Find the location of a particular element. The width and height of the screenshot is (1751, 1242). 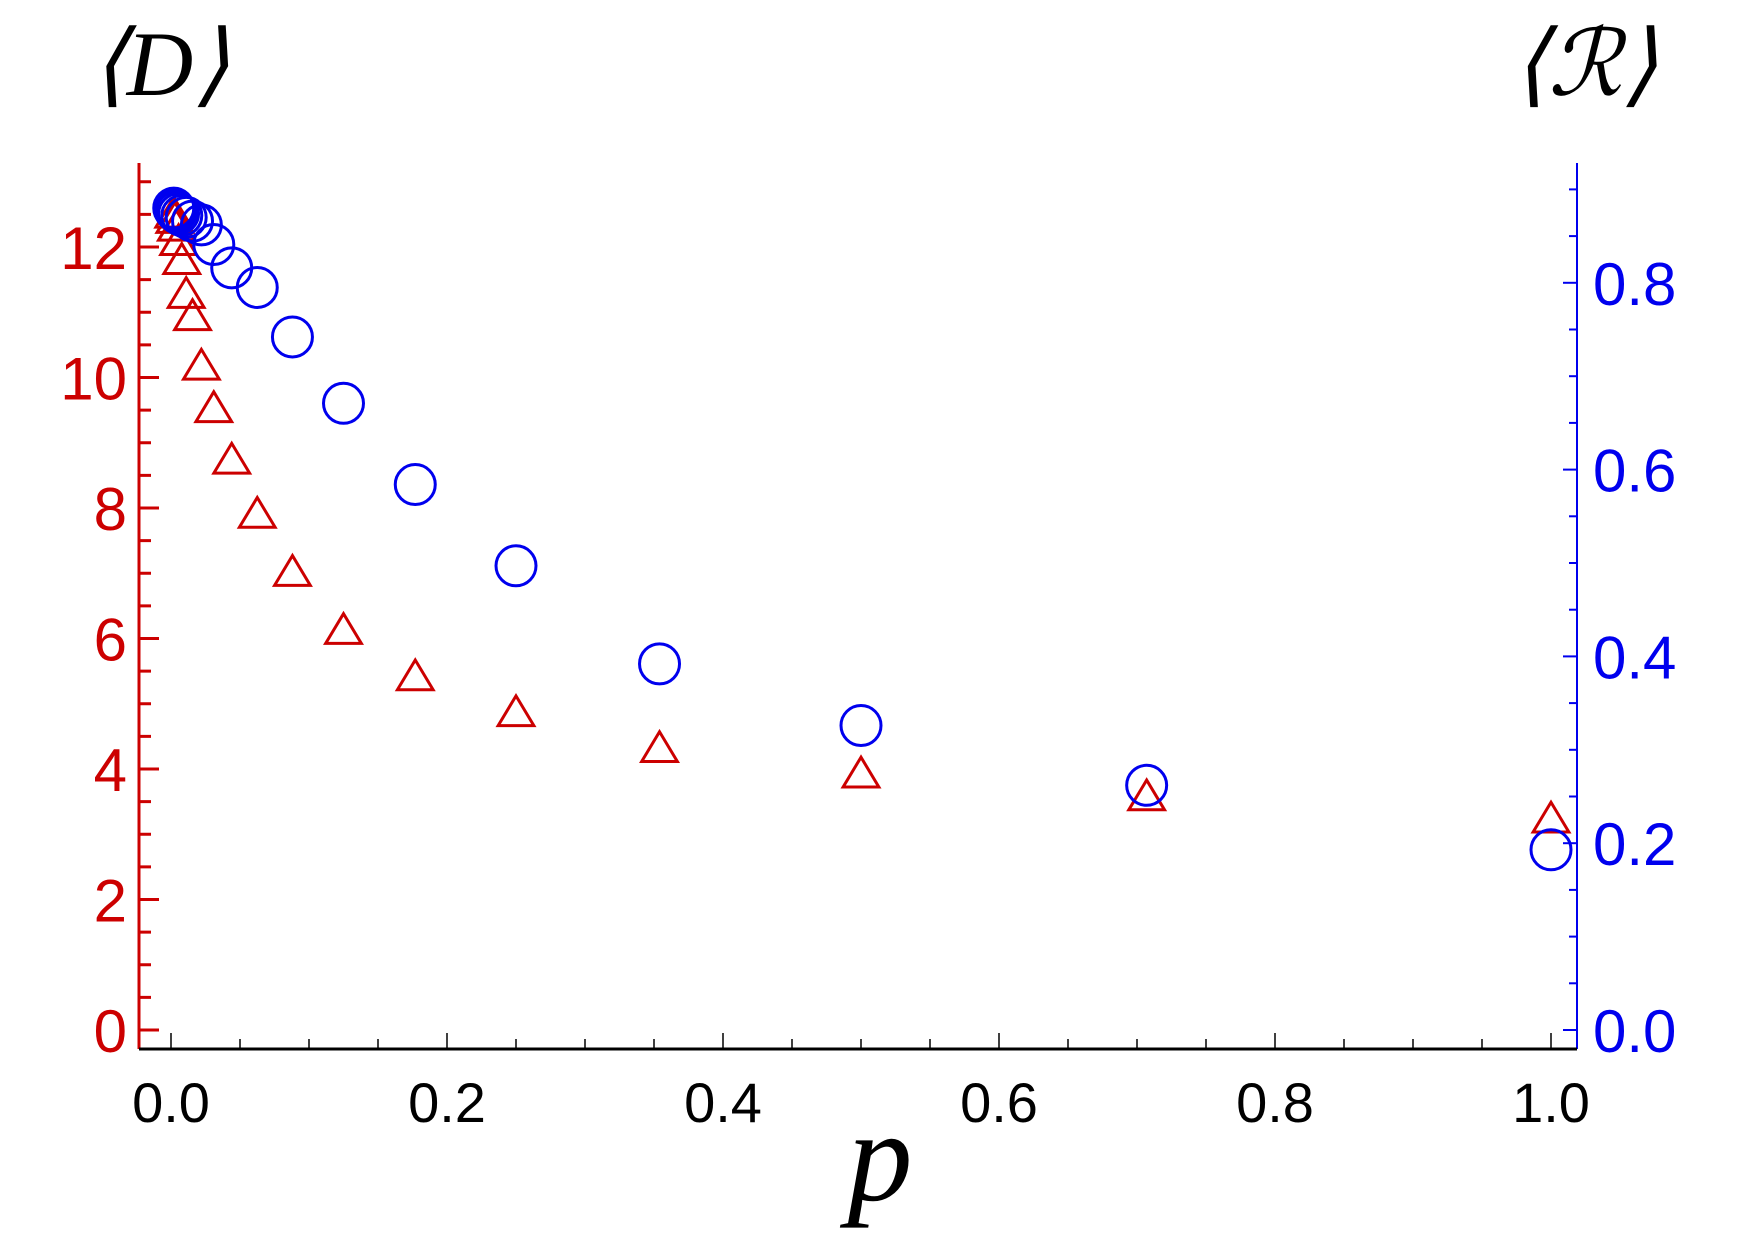

y-left-axis-label: ⟨D⟩ is located at coordinates (160, 64).